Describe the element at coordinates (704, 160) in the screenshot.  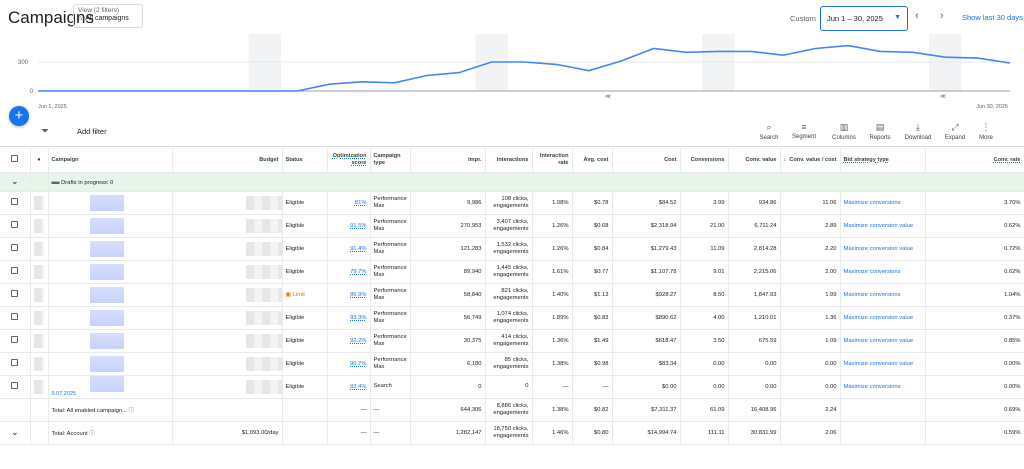
I see `col-conversions: Conversions` at that location.